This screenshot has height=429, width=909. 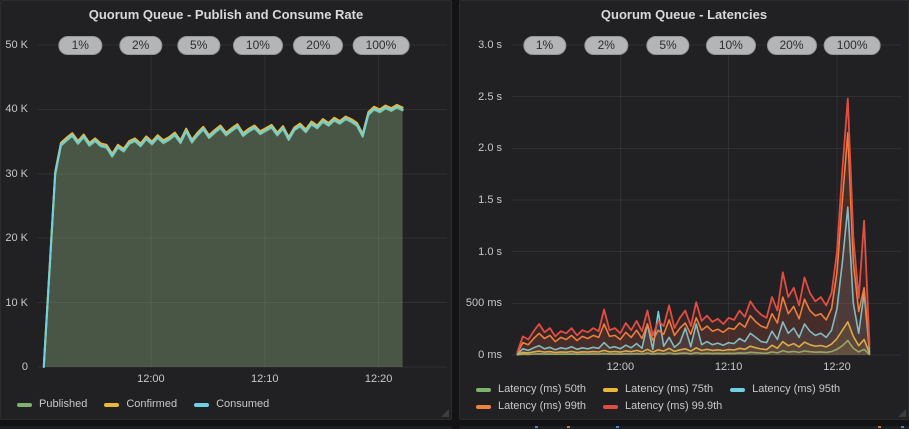 I want to click on y-tick-label: 3.0 s, so click(x=490, y=45).